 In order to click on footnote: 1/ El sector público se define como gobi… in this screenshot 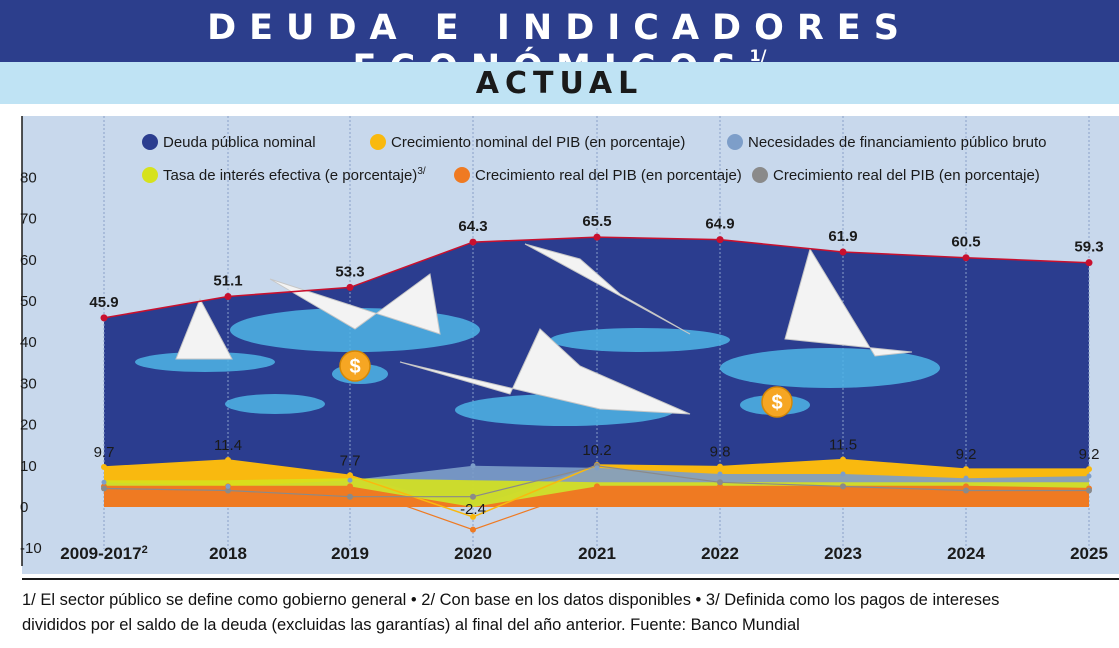, I will do `click(567, 613)`.